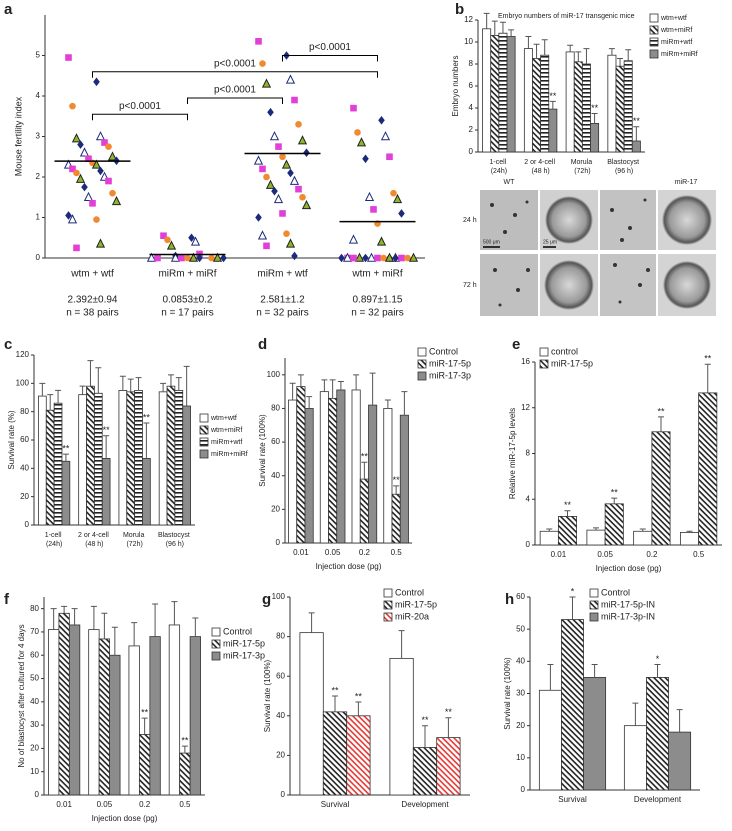 The height and width of the screenshot is (831, 732). What do you see at coordinates (525, 361) in the screenshot?
I see `y-tick-label: 16` at bounding box center [525, 361].